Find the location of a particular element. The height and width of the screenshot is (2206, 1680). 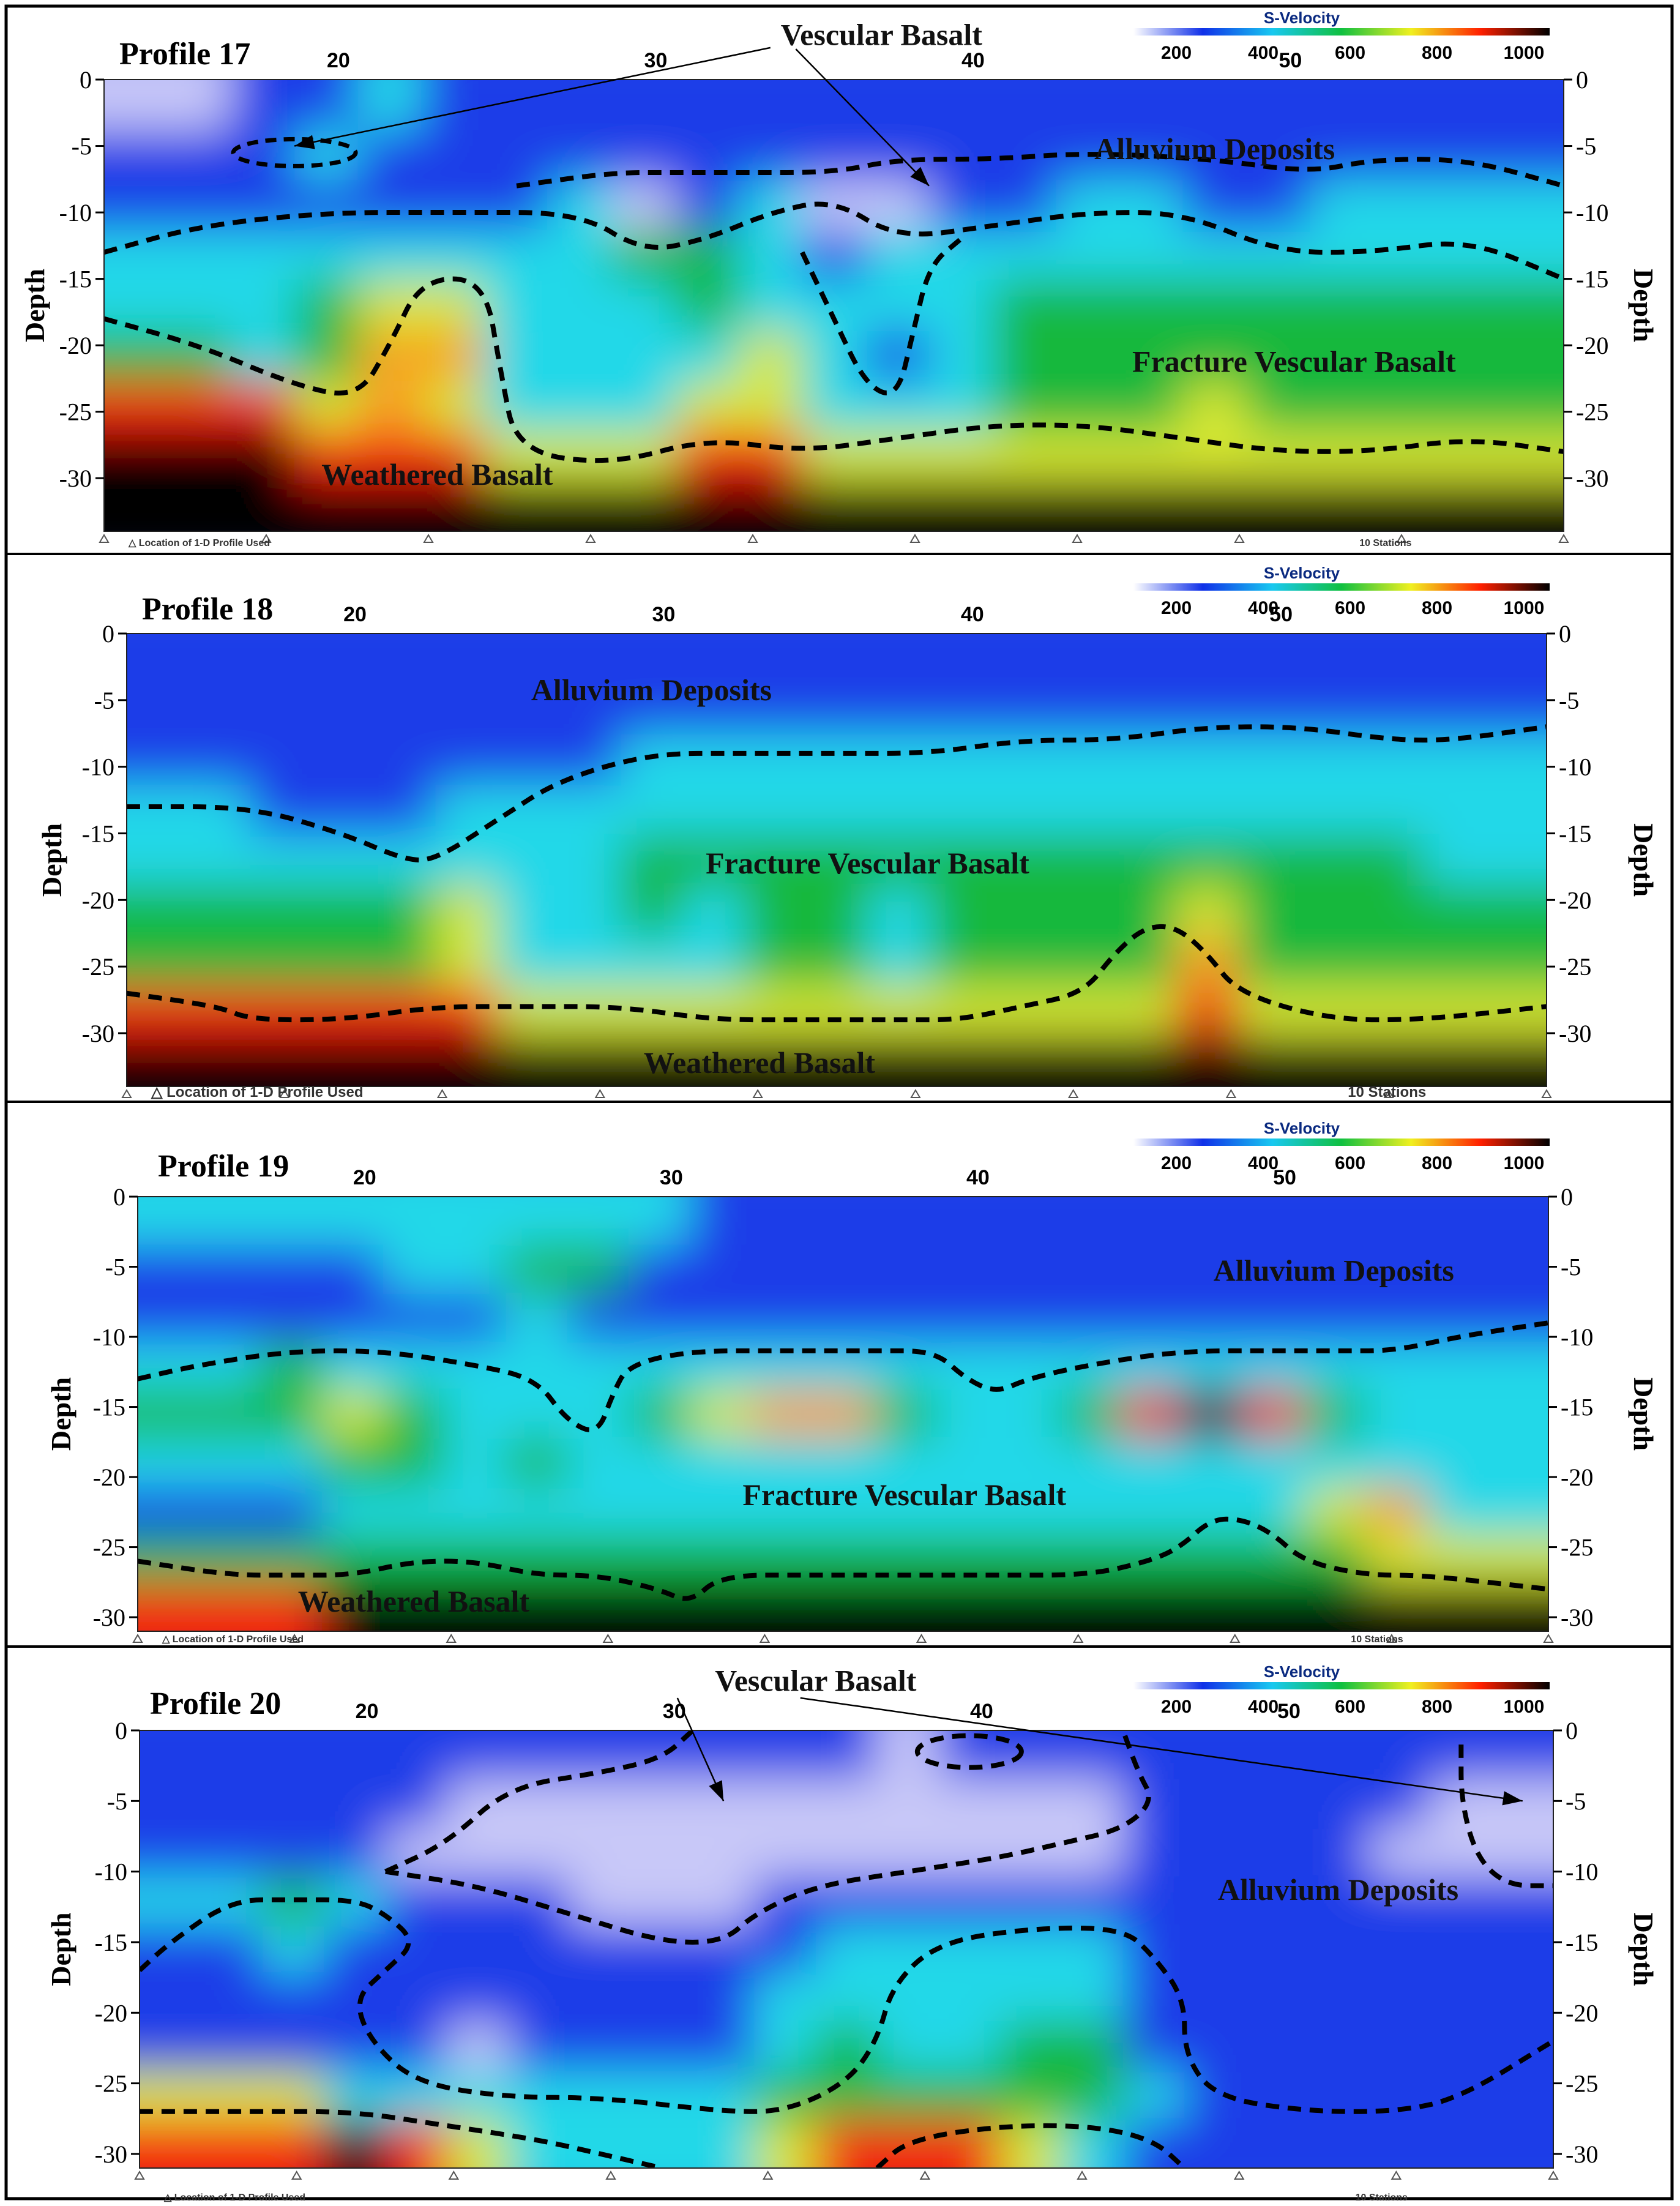

profile-title: Profile 17 is located at coordinates (184, 54).